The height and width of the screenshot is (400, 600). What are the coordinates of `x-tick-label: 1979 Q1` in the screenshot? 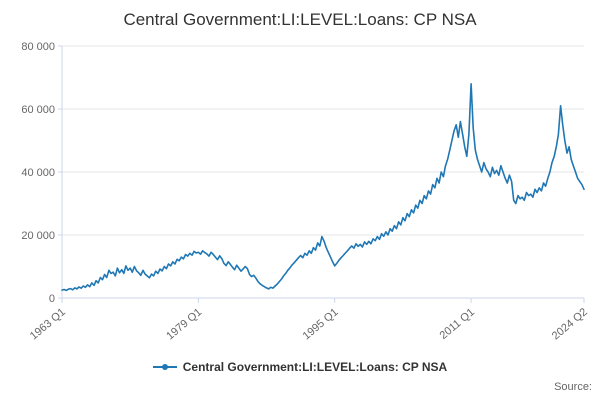 It's located at (184, 324).